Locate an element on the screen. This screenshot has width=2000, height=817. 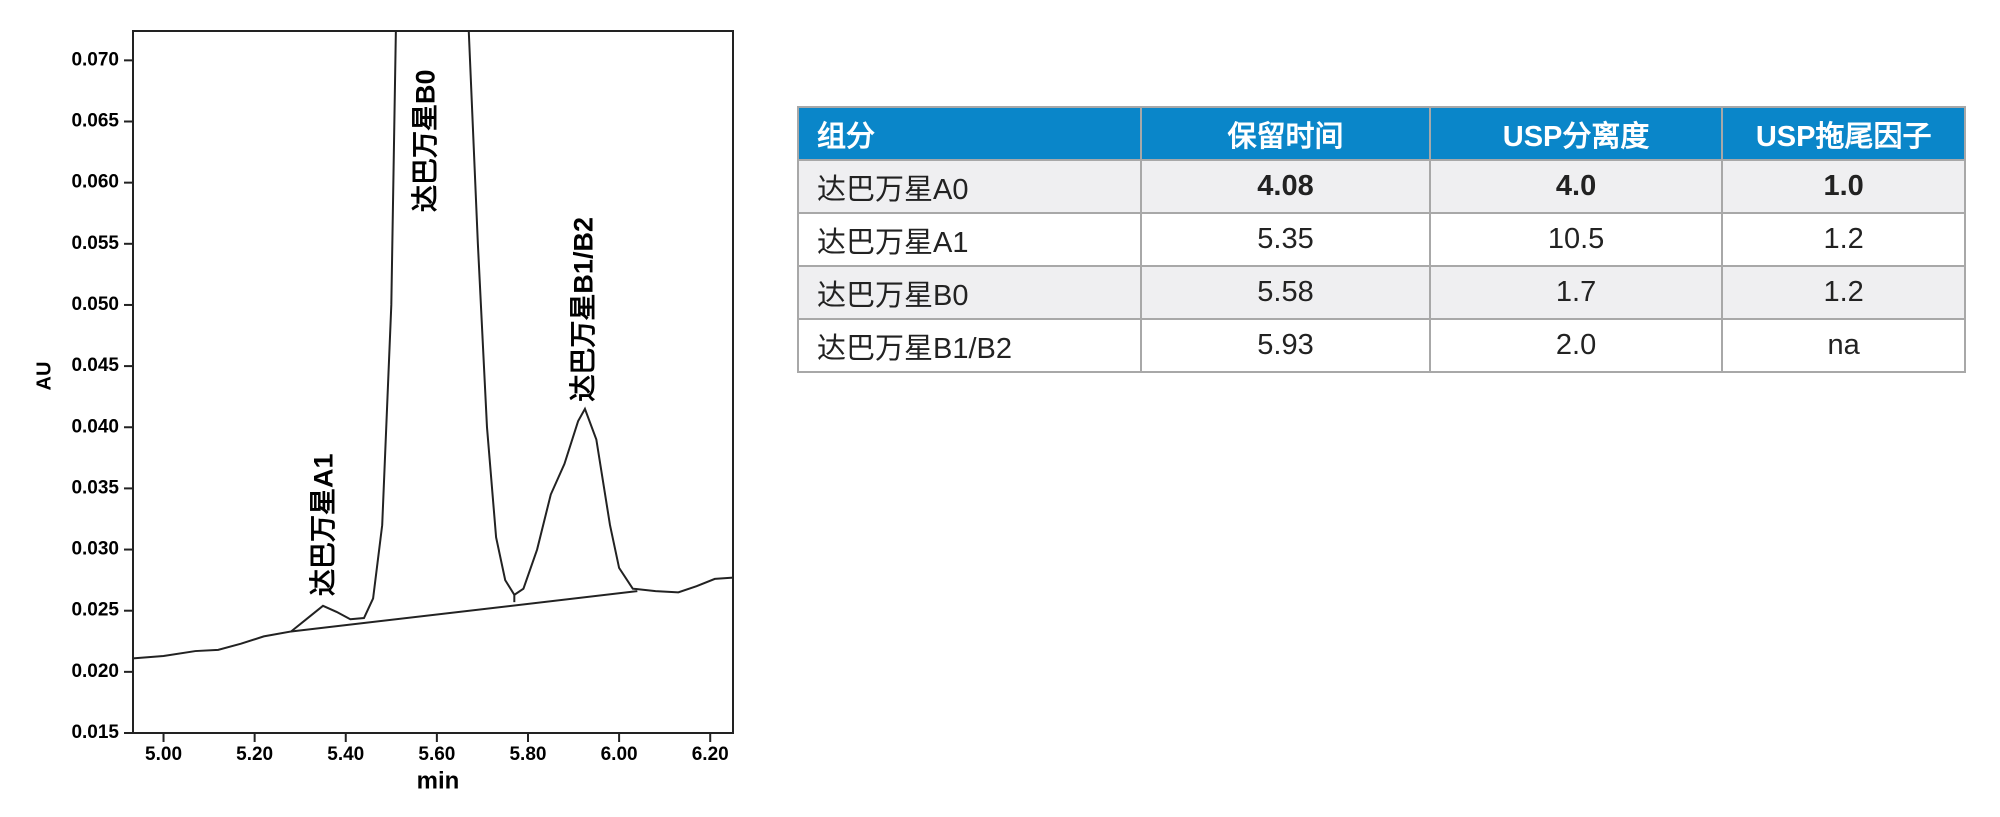
x-tick-label: 5.00 is located at coordinates (163, 754).